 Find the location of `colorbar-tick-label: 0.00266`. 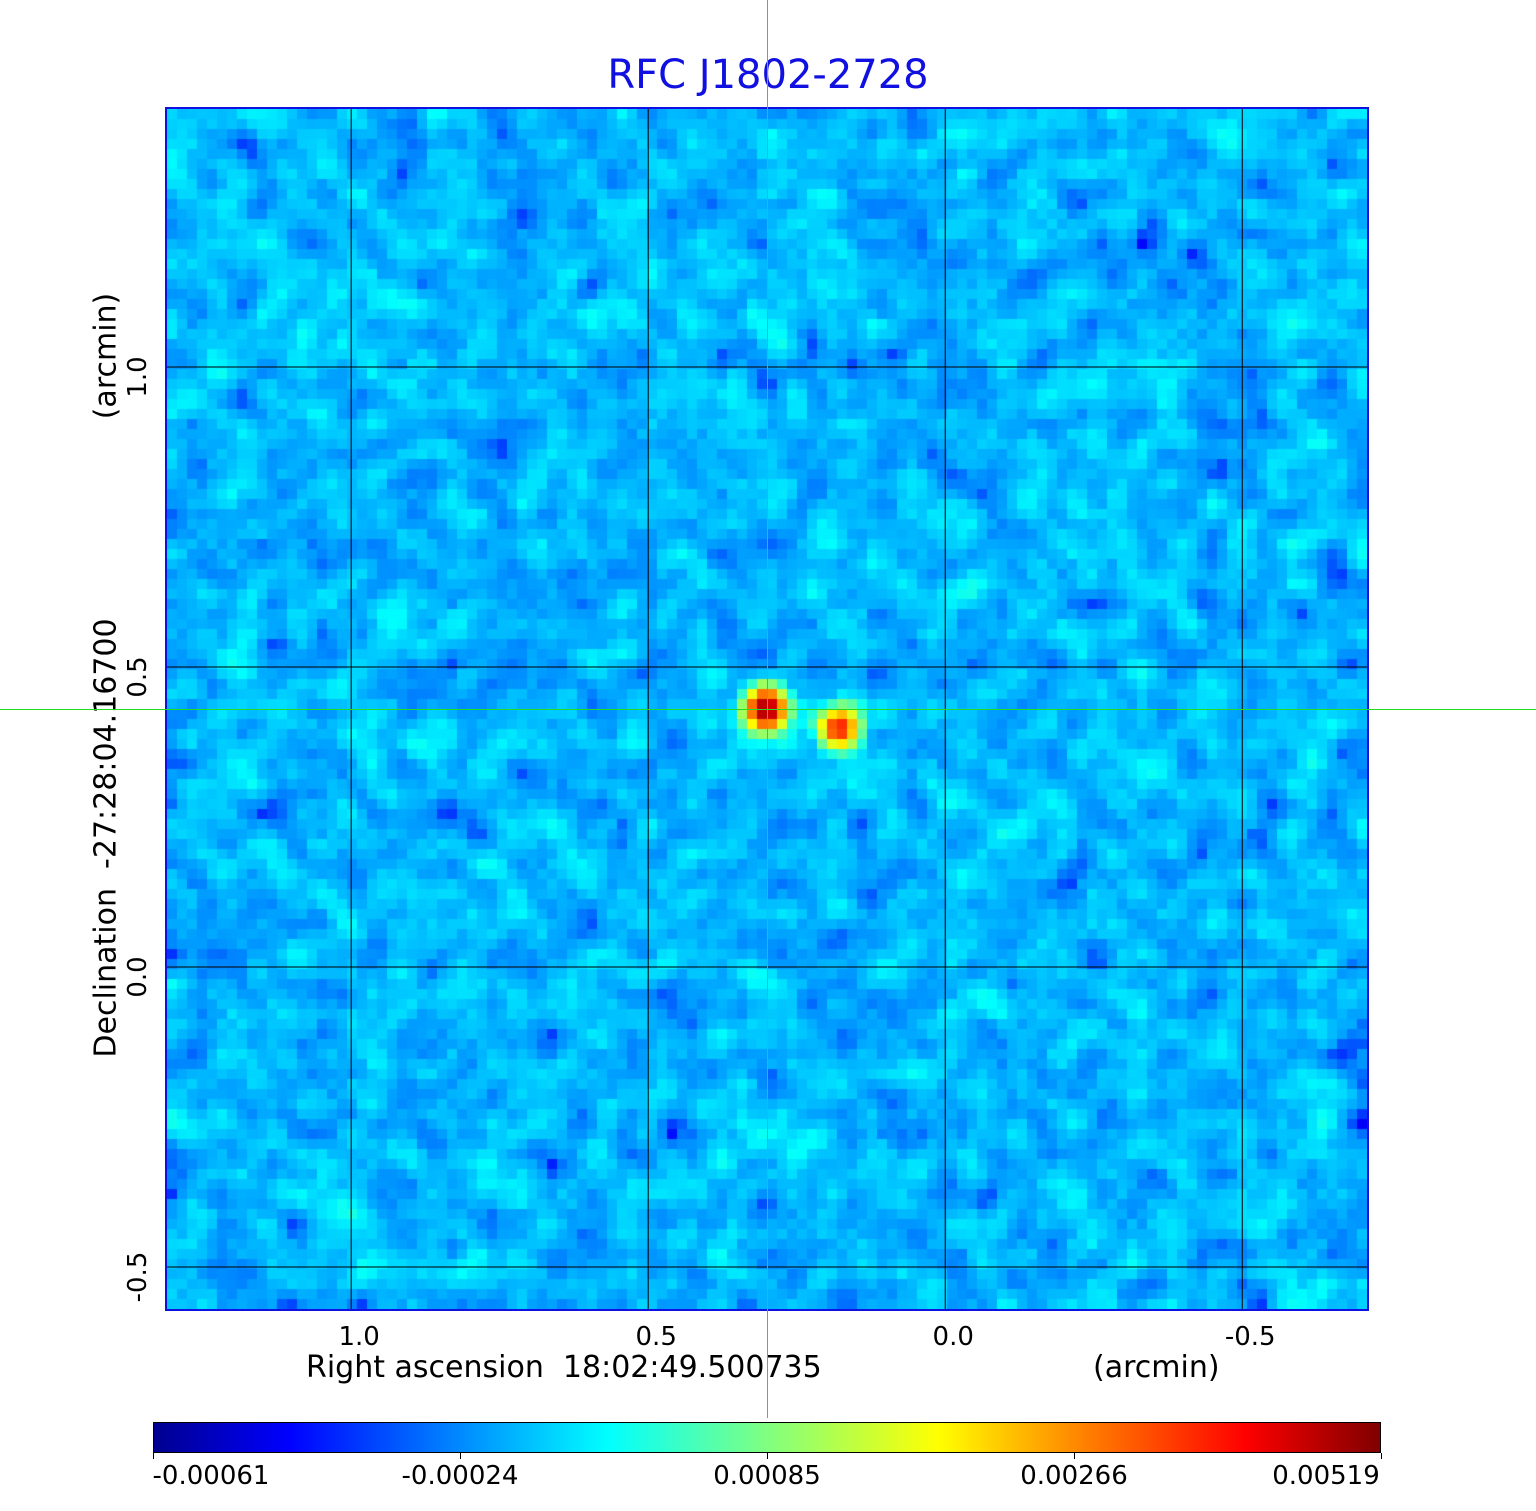

colorbar-tick-label: 0.00266 is located at coordinates (1074, 1476).